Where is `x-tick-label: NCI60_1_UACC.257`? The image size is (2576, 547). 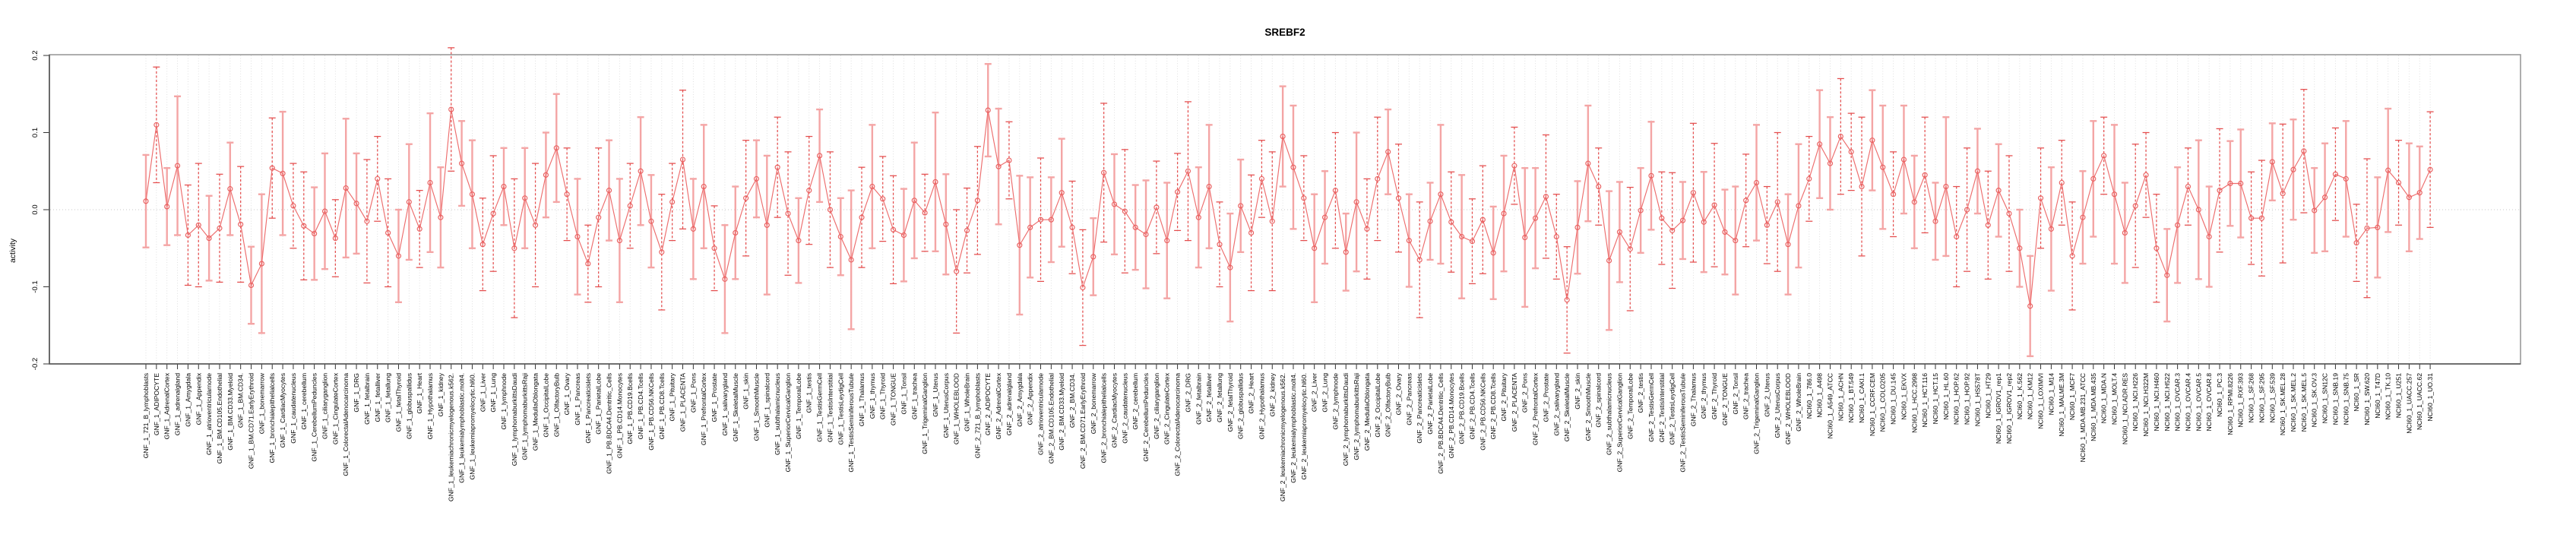
x-tick-label: NCI60_1_UACC.257 is located at coordinates (2409, 403).